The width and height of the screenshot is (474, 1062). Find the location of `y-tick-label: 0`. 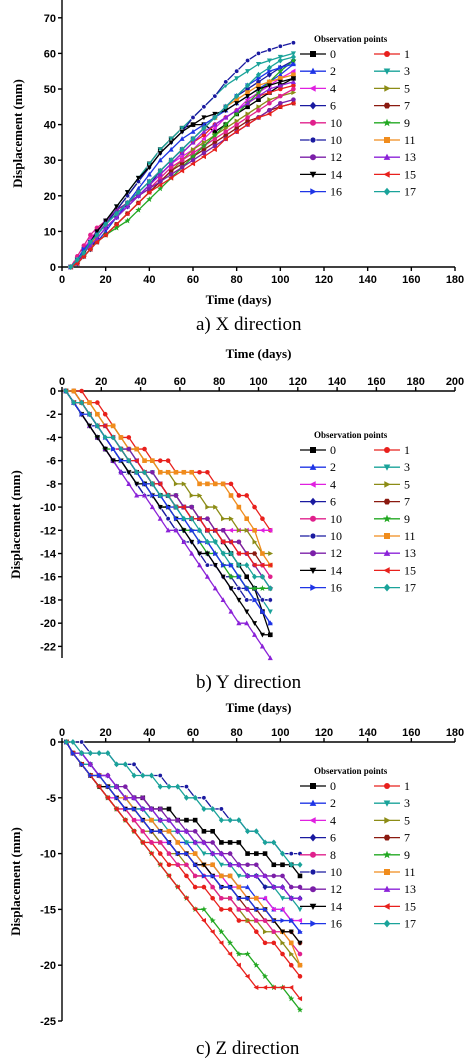

y-tick-label: 0 is located at coordinates (53, 392).